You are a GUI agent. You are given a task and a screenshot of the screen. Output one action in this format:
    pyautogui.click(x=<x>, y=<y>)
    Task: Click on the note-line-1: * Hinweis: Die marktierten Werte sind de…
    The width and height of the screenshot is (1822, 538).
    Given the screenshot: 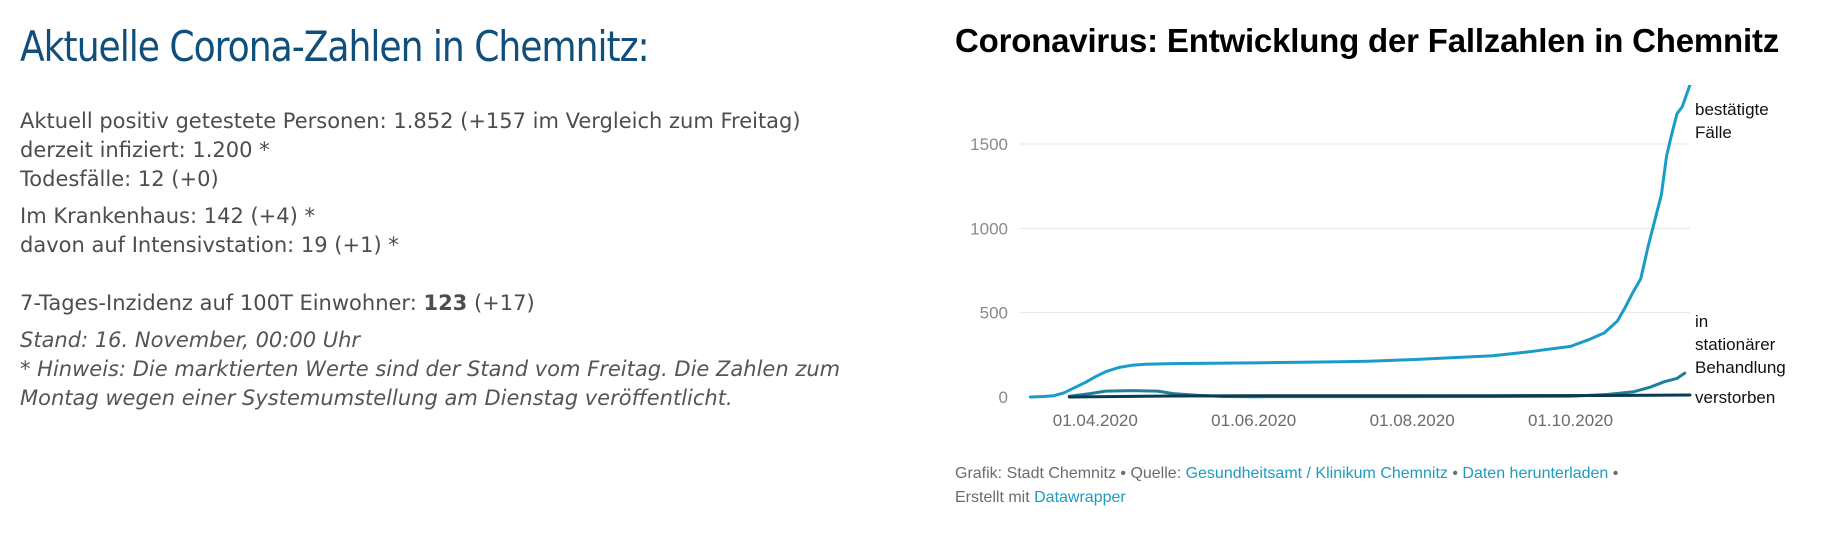 What is the action you would take?
    pyautogui.click(x=430, y=369)
    